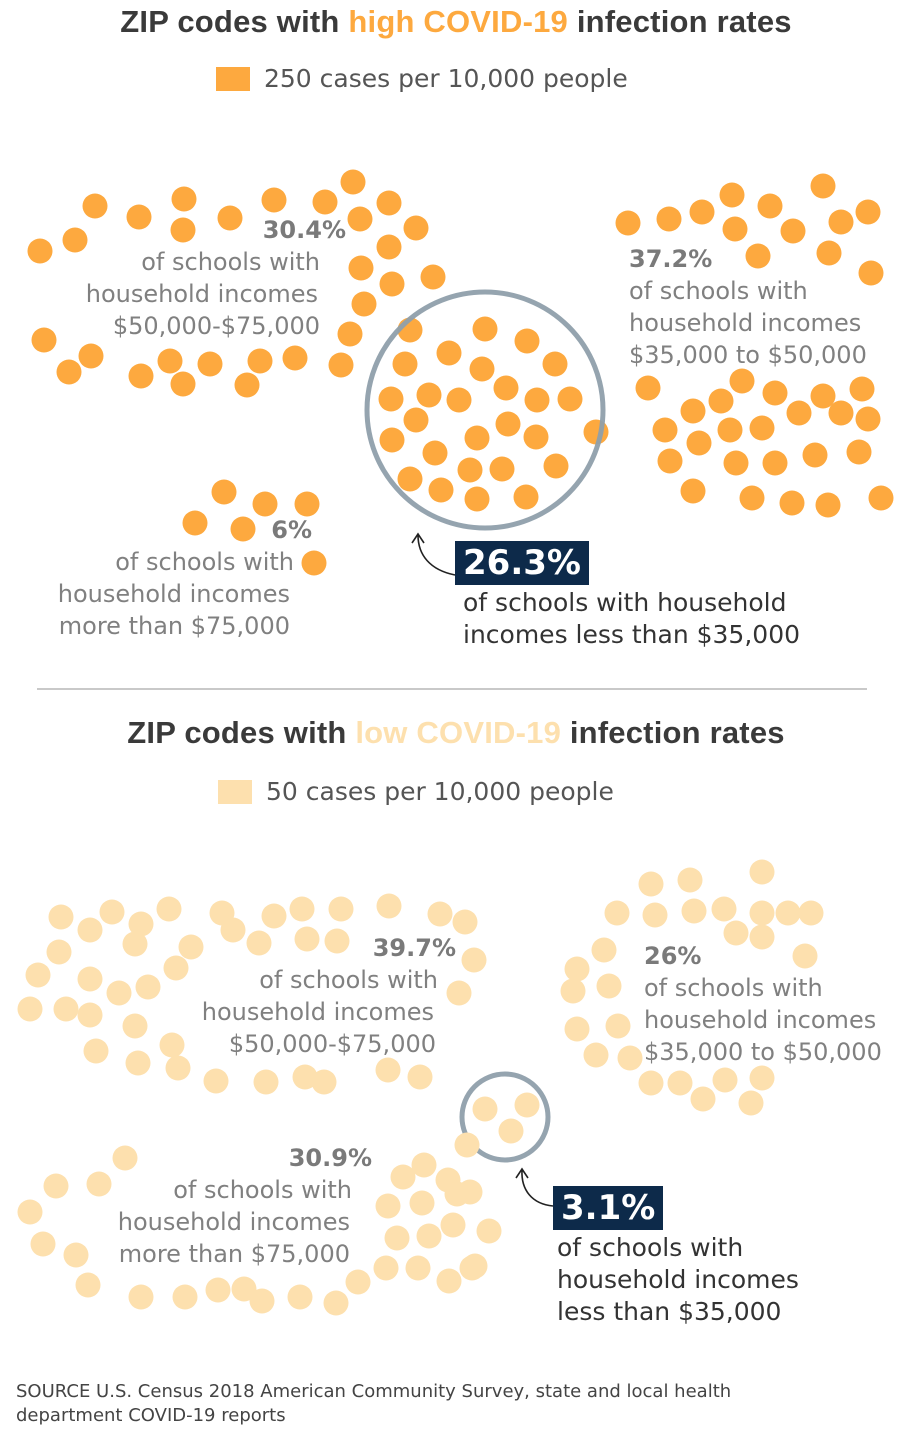  What do you see at coordinates (235, 791) in the screenshot?
I see `low-legend-swatch` at bounding box center [235, 791].